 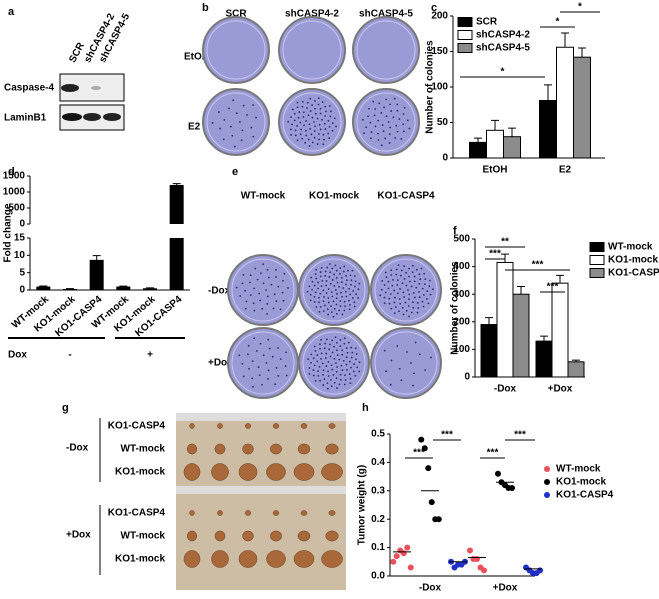 I want to click on y-tick-label: 0.5, so click(x=378, y=434).